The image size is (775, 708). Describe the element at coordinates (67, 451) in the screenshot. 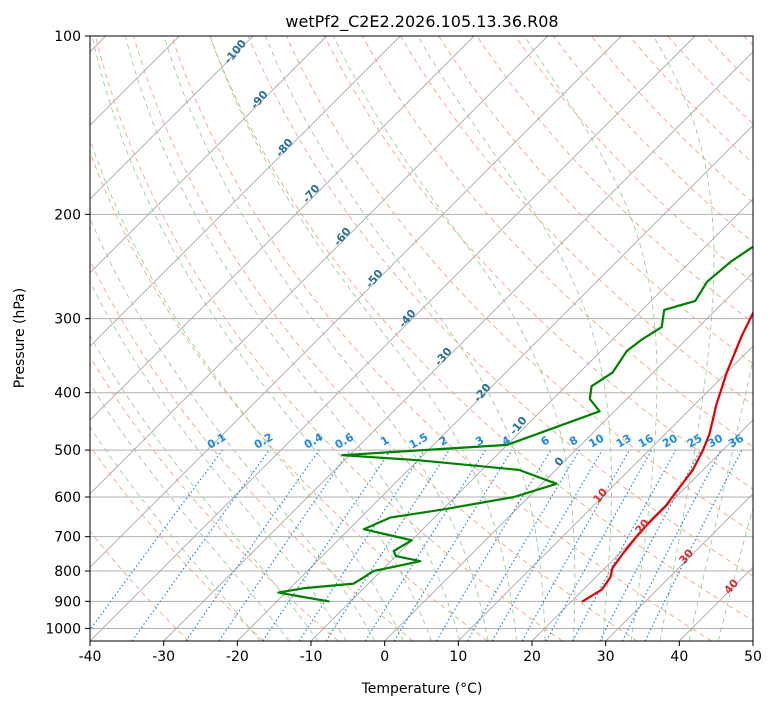

I see `y-tick-label: 500` at that location.